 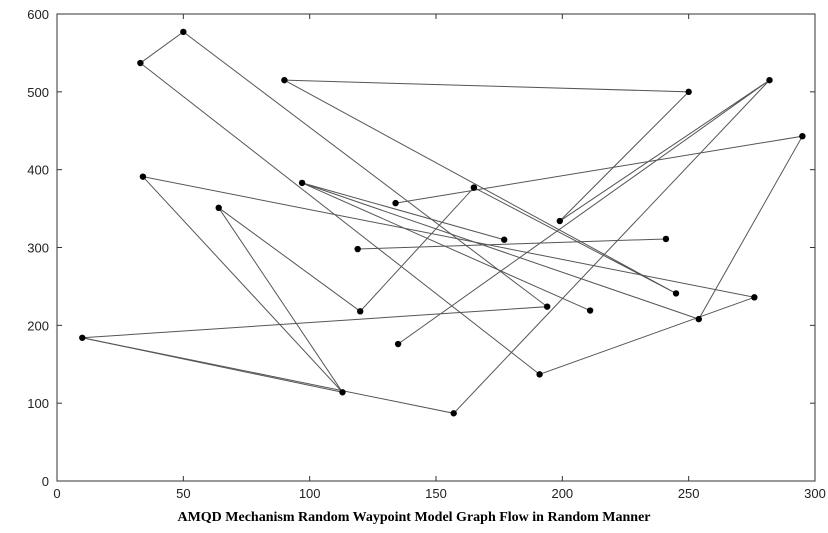 I want to click on y-tick-label: 0, so click(x=45, y=481).